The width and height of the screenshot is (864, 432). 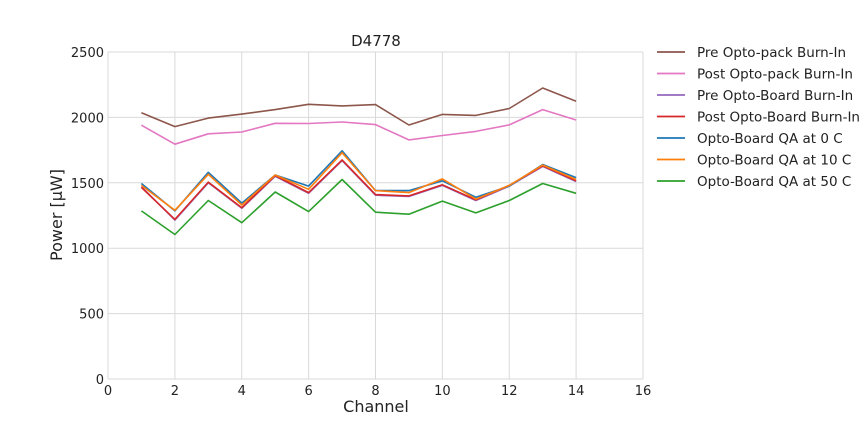 What do you see at coordinates (56, 215) in the screenshot?
I see `y-axis-title: Power [μW]` at bounding box center [56, 215].